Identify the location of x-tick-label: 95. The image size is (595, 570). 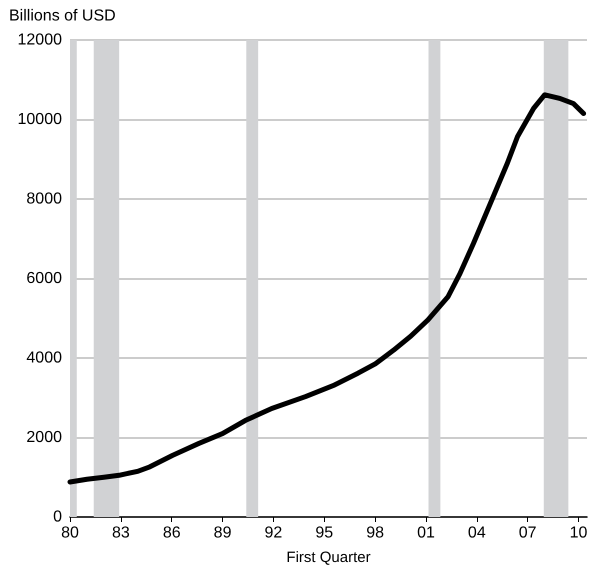
(324, 533).